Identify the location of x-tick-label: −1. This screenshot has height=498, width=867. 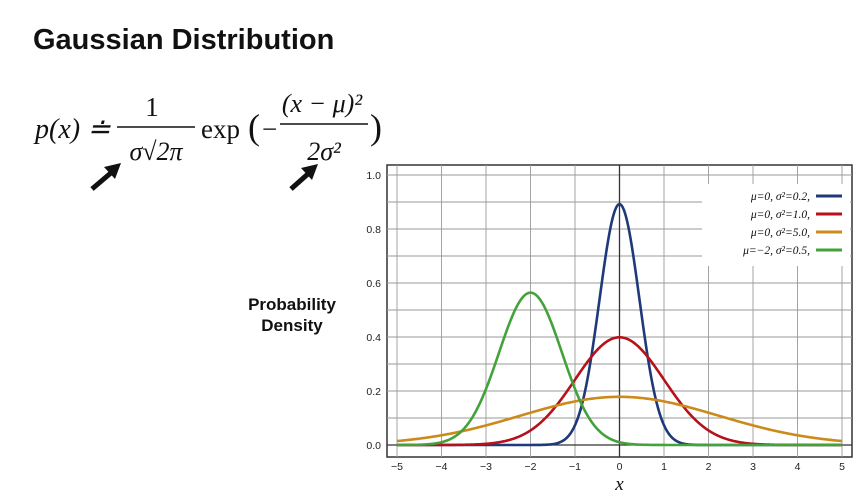
(575, 467).